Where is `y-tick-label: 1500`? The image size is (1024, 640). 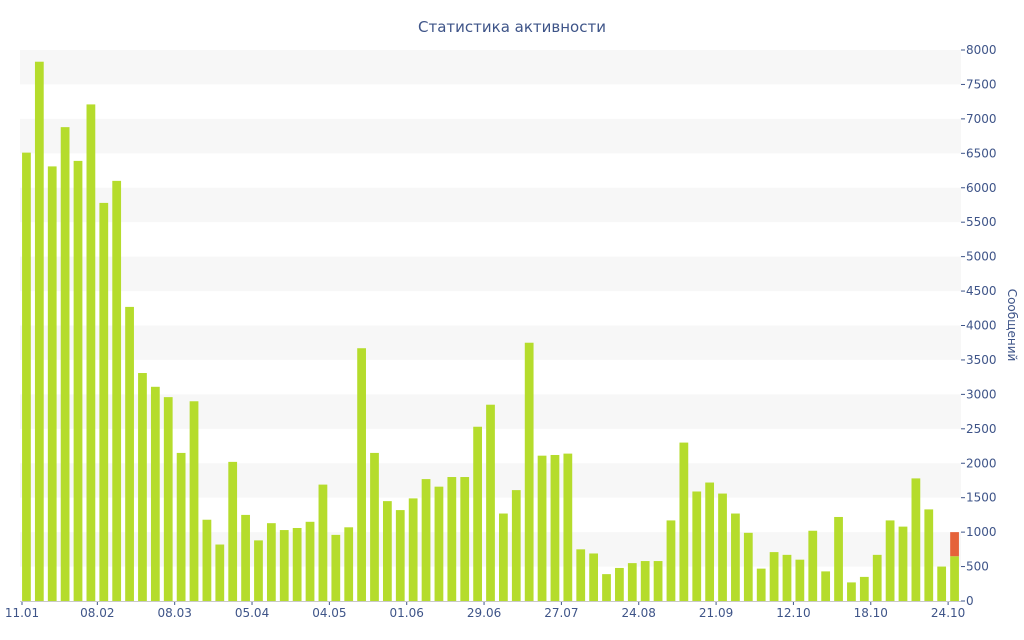
y-tick-label: 1500 is located at coordinates (981, 498).